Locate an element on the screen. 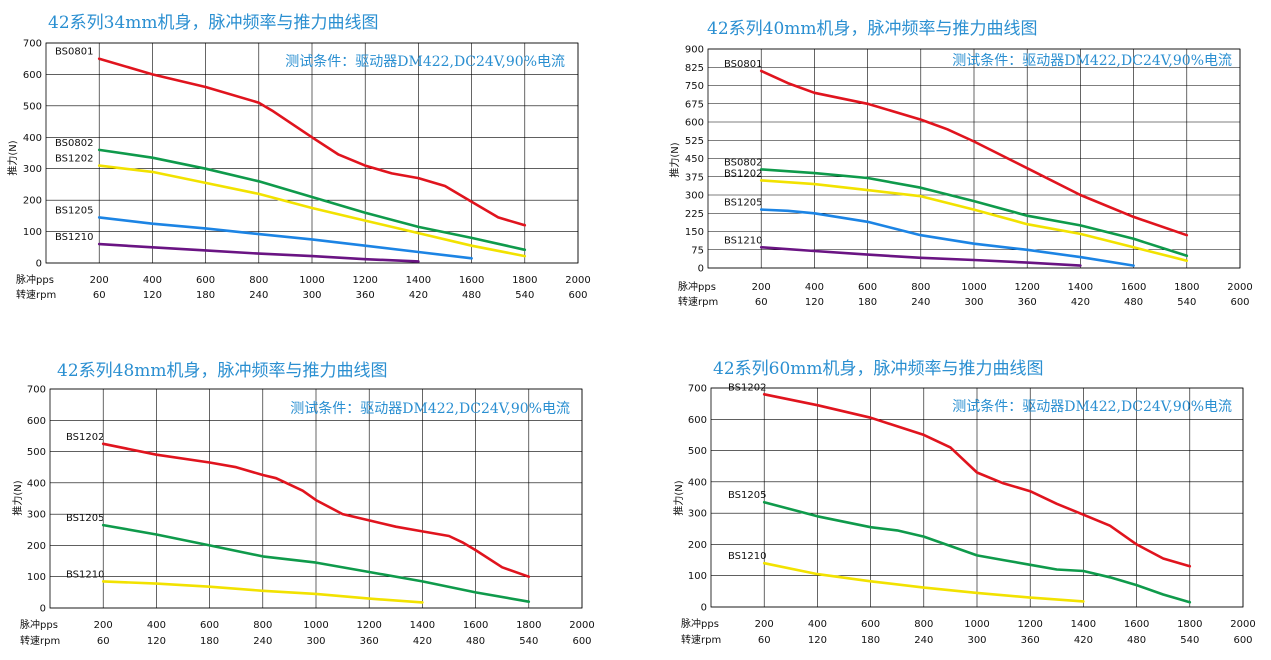 Image resolution: width=1271 pixels, height=660 pixels. y-tick-label: 750 is located at coordinates (694, 86).